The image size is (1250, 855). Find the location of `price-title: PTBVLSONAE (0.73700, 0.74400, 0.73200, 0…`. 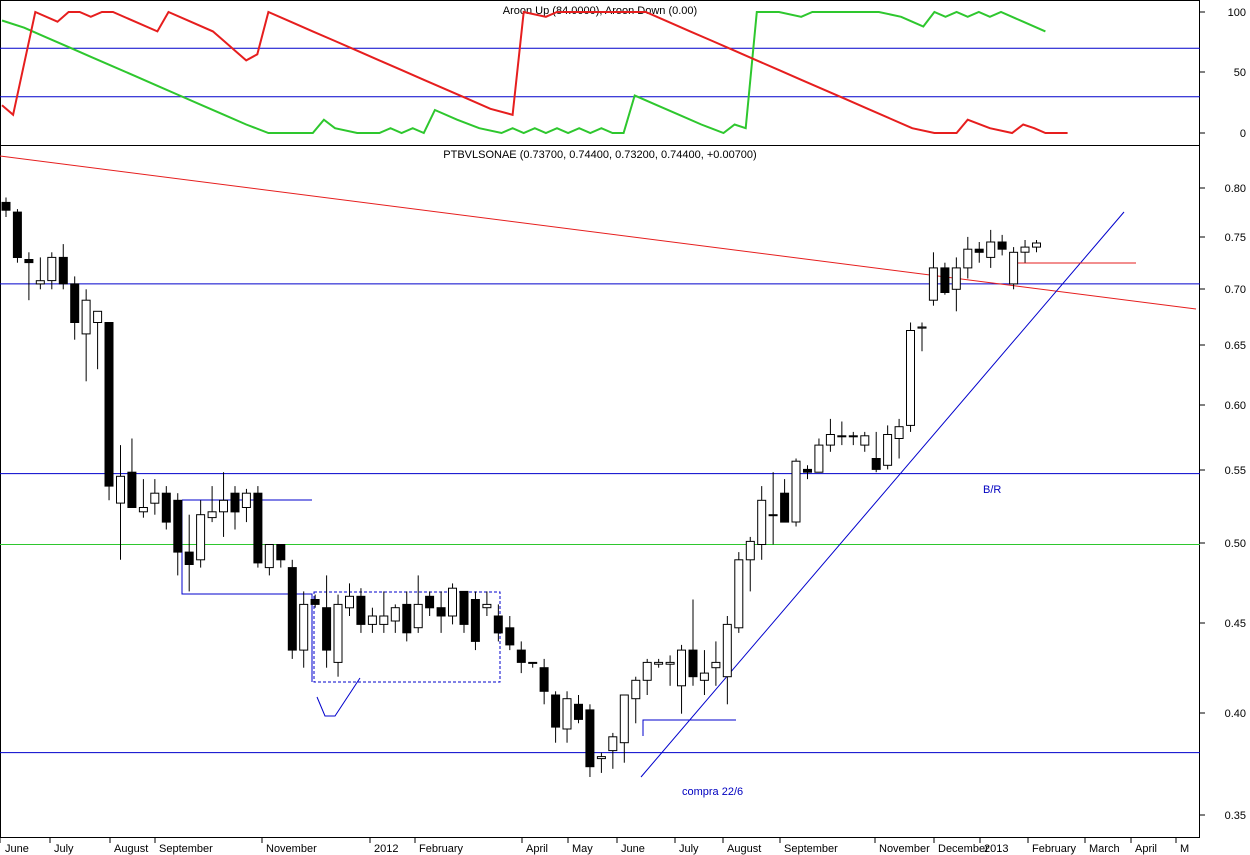

price-title: PTBVLSONAE (0.73700, 0.74400, 0.73200, 0… is located at coordinates (599, 155).